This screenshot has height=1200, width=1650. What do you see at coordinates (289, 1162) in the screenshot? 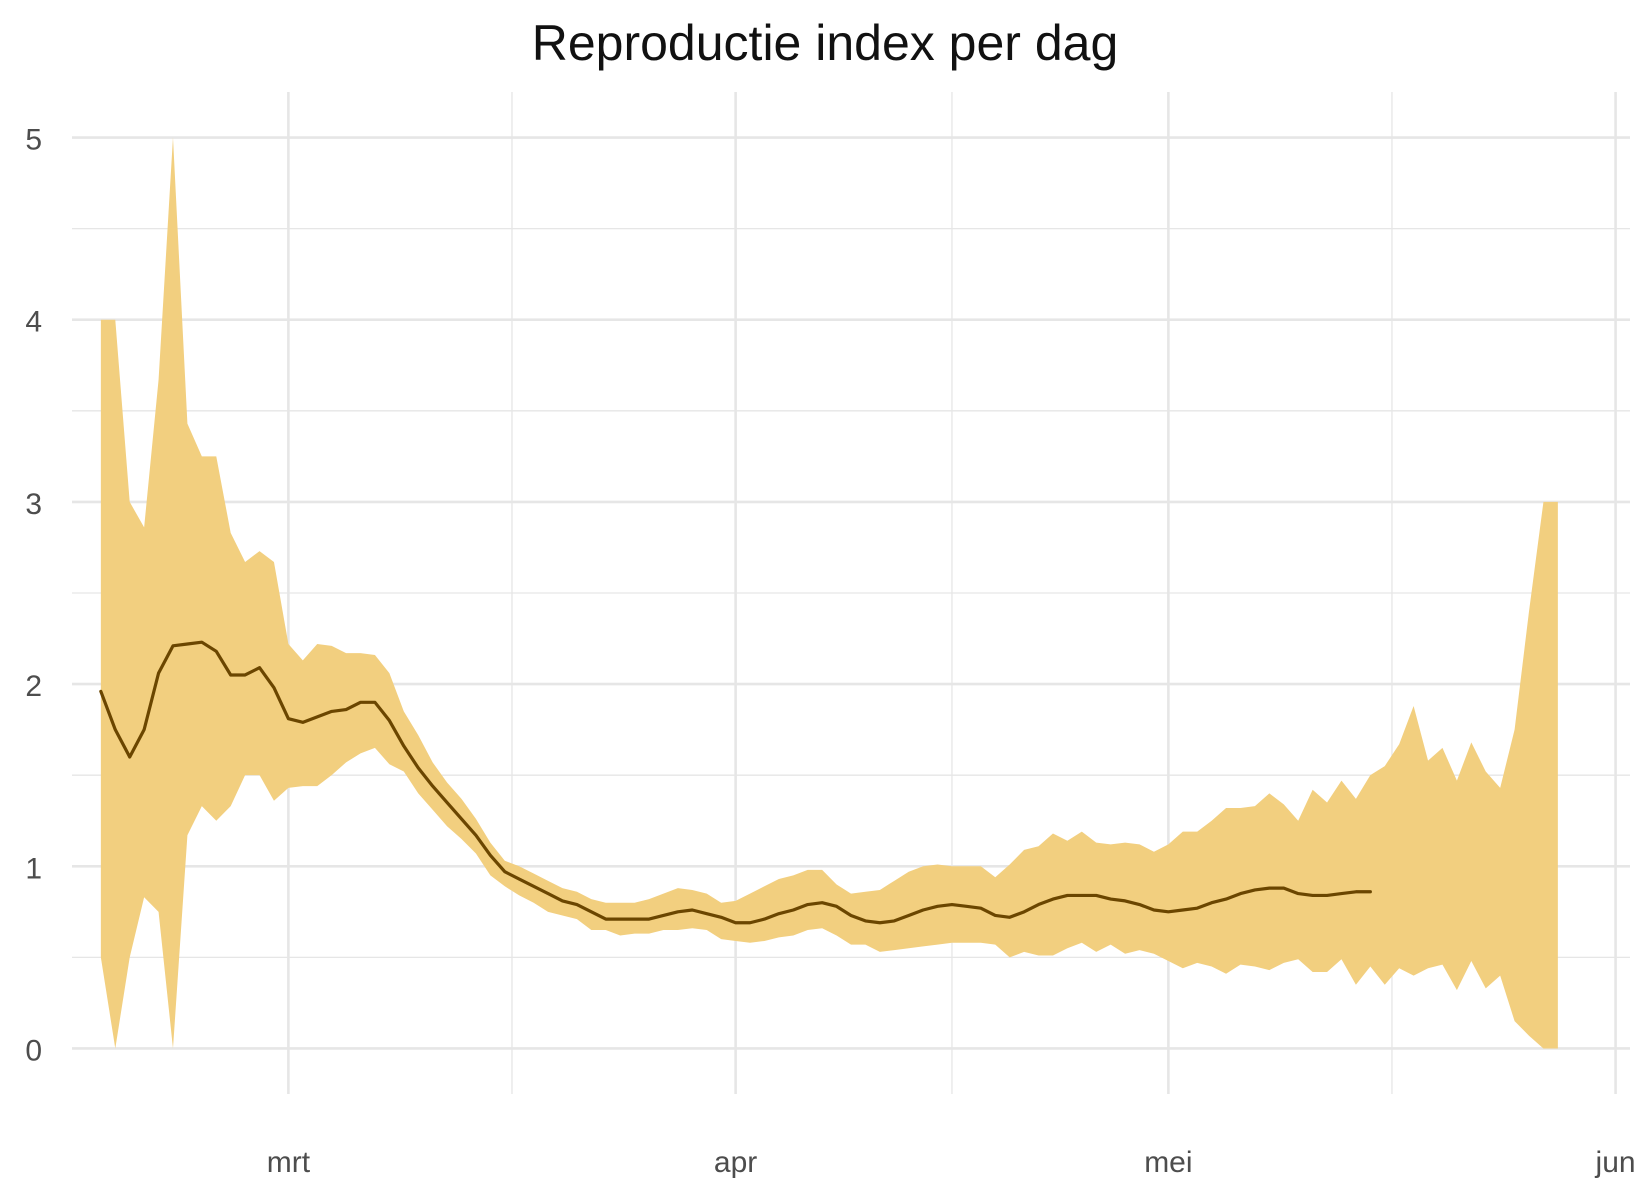
I see `x-tick-label: mrt` at bounding box center [289, 1162].